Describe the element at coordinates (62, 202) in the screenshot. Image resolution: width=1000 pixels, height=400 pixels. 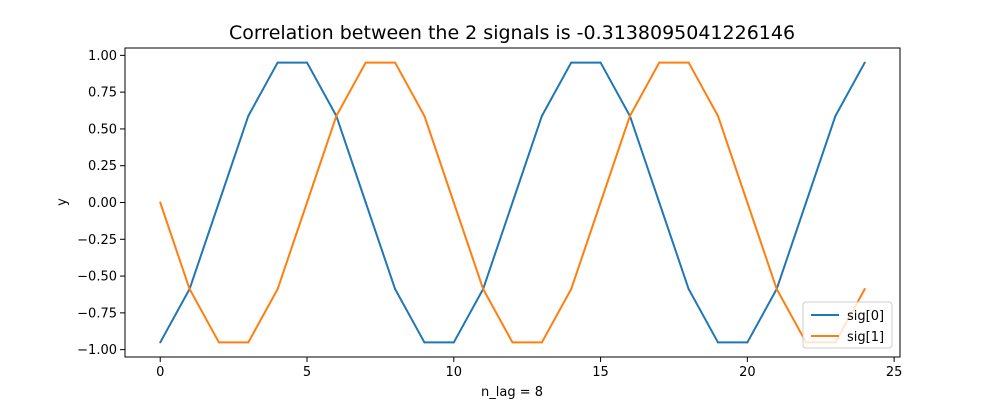
I see `y-axis-label: y` at that location.